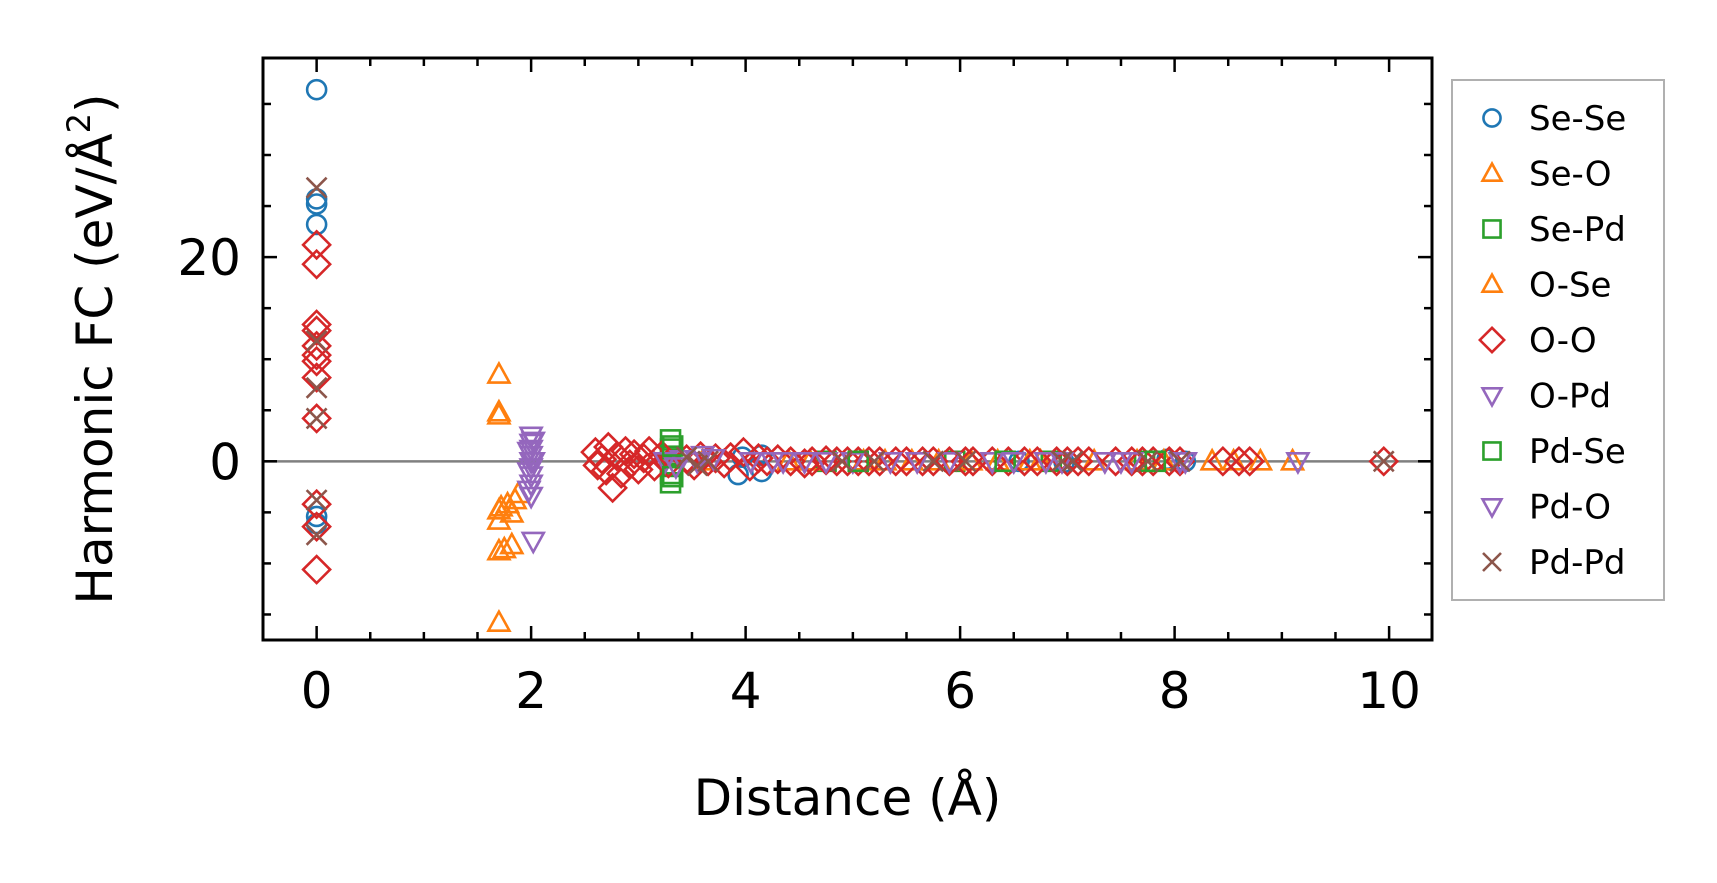 The image size is (1717, 883). What do you see at coordinates (1570, 508) in the screenshot?
I see `legend-label: Pd-O` at bounding box center [1570, 508].